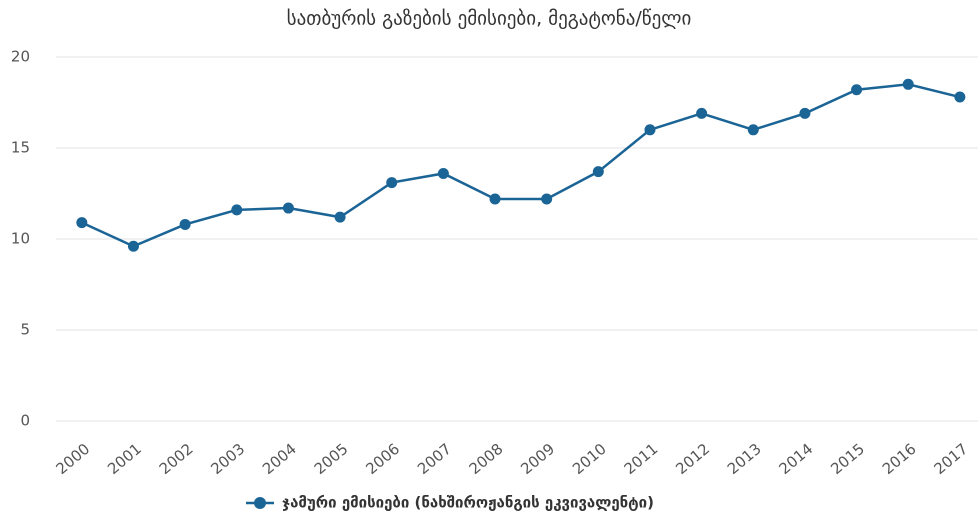 The width and height of the screenshot is (978, 516). Describe the element at coordinates (537, 459) in the screenshot. I see `x-tick-label: 2009` at that location.